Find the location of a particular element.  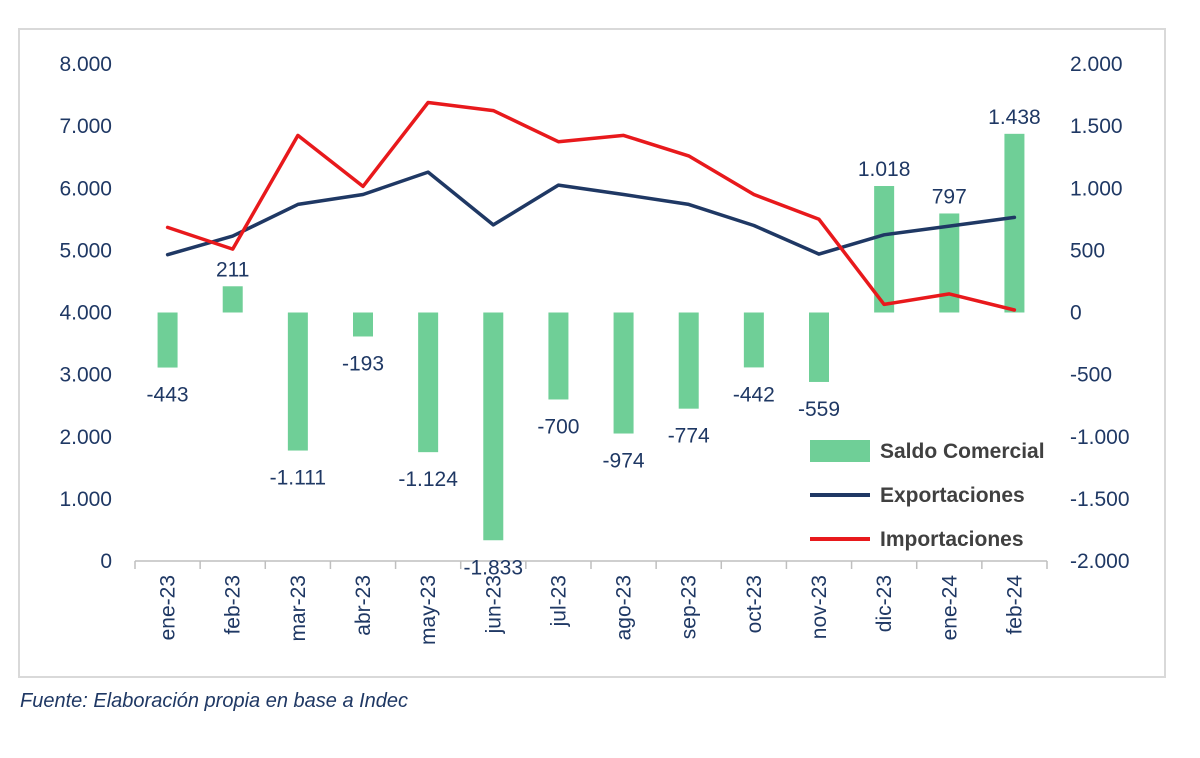

y-left-tick-label: 3.000 is located at coordinates (85, 375).